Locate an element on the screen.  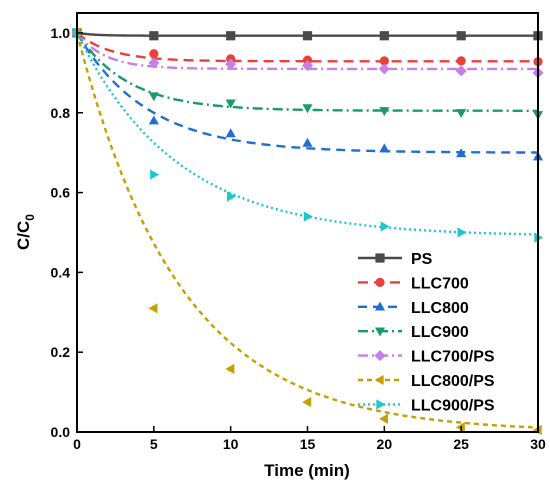
x-axis-label: Time (min) is located at coordinates (307, 470).